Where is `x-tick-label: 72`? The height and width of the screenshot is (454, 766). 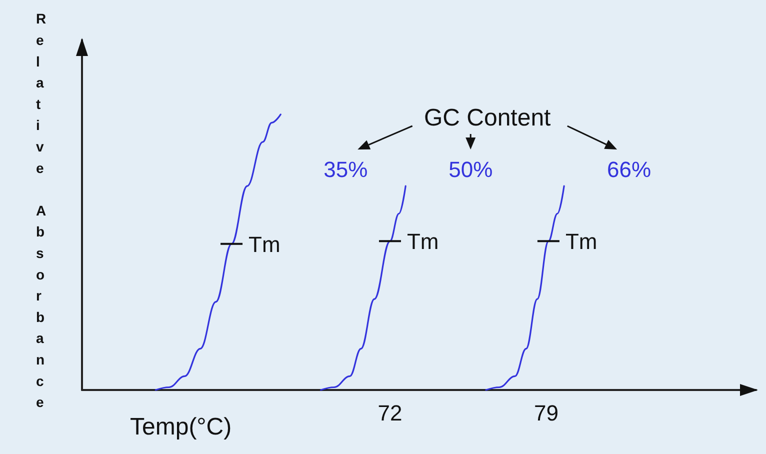 x-tick-label: 72 is located at coordinates (390, 413).